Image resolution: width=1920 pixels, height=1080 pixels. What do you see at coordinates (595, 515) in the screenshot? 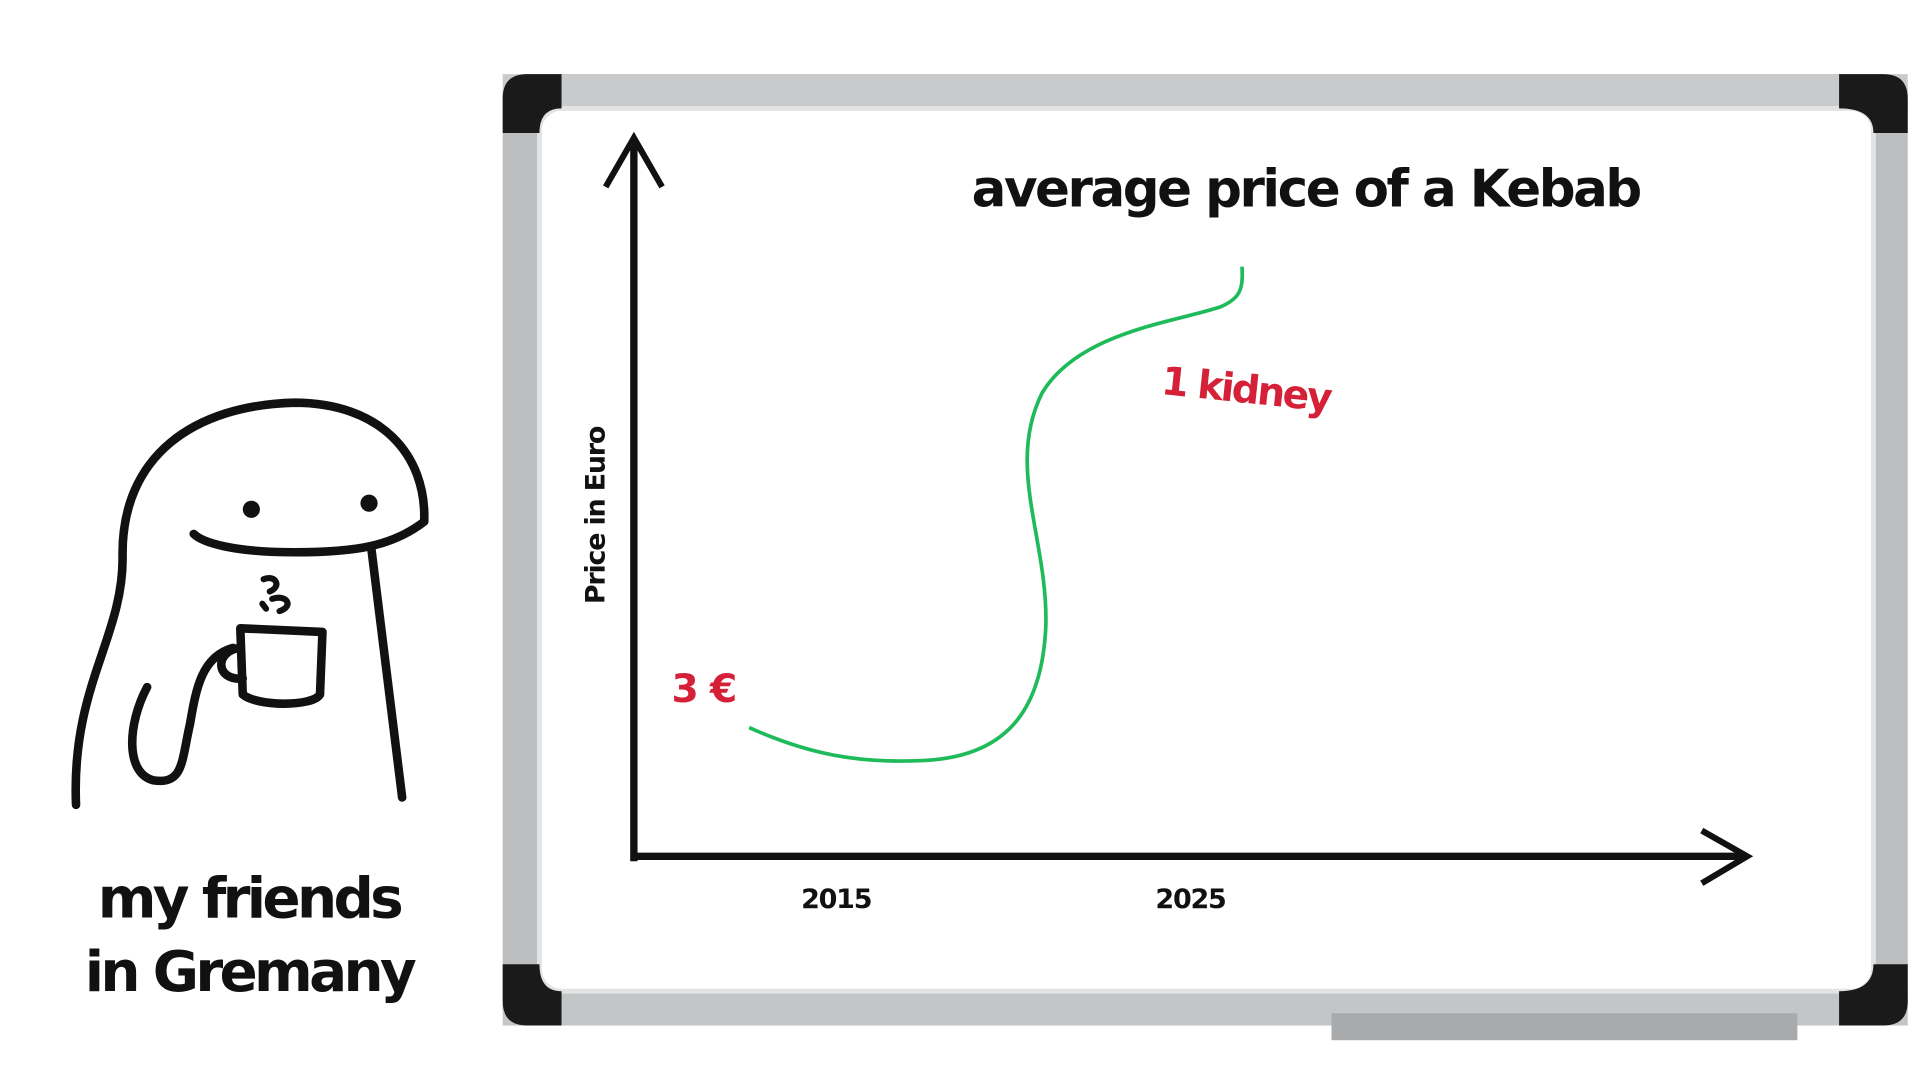
I see `y-axis-label: Price in Euro` at bounding box center [595, 515].